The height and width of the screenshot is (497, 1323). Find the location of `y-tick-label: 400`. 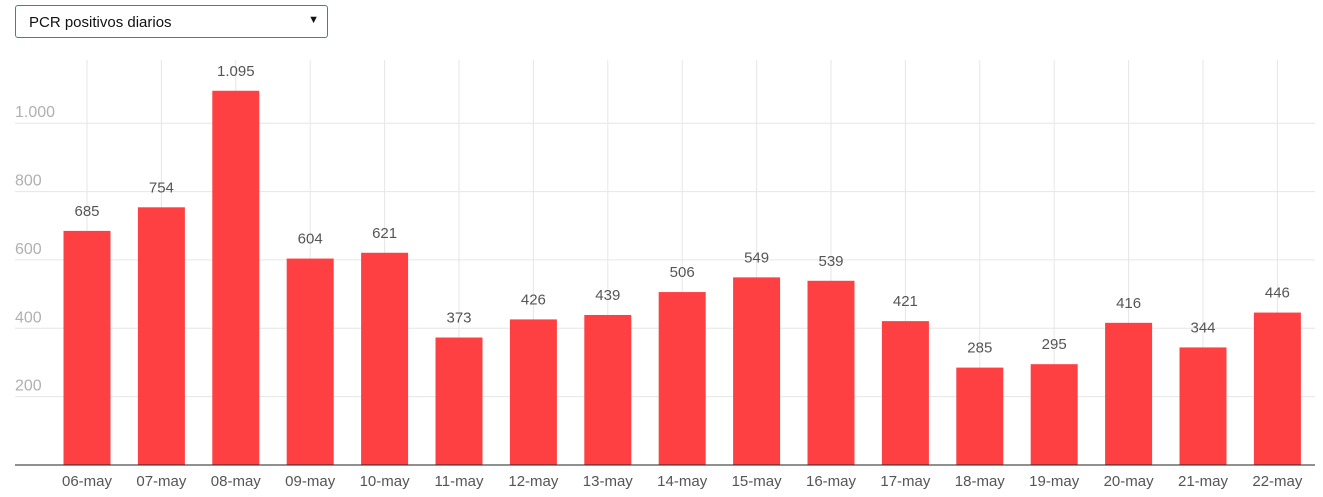

y-tick-label: 400 is located at coordinates (28, 317).